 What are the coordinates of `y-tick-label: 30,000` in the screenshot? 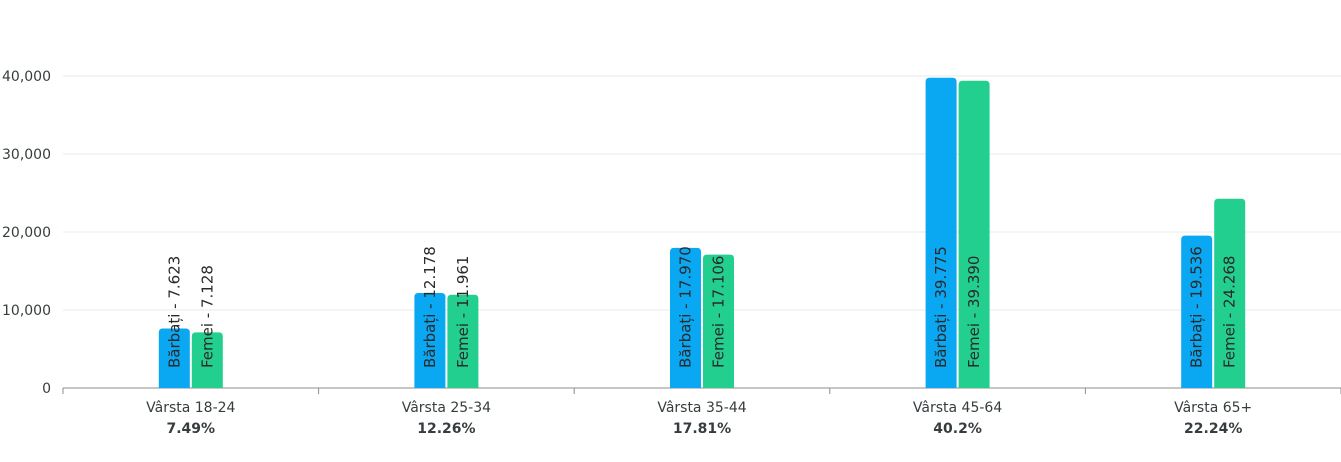 It's located at (26, 155).